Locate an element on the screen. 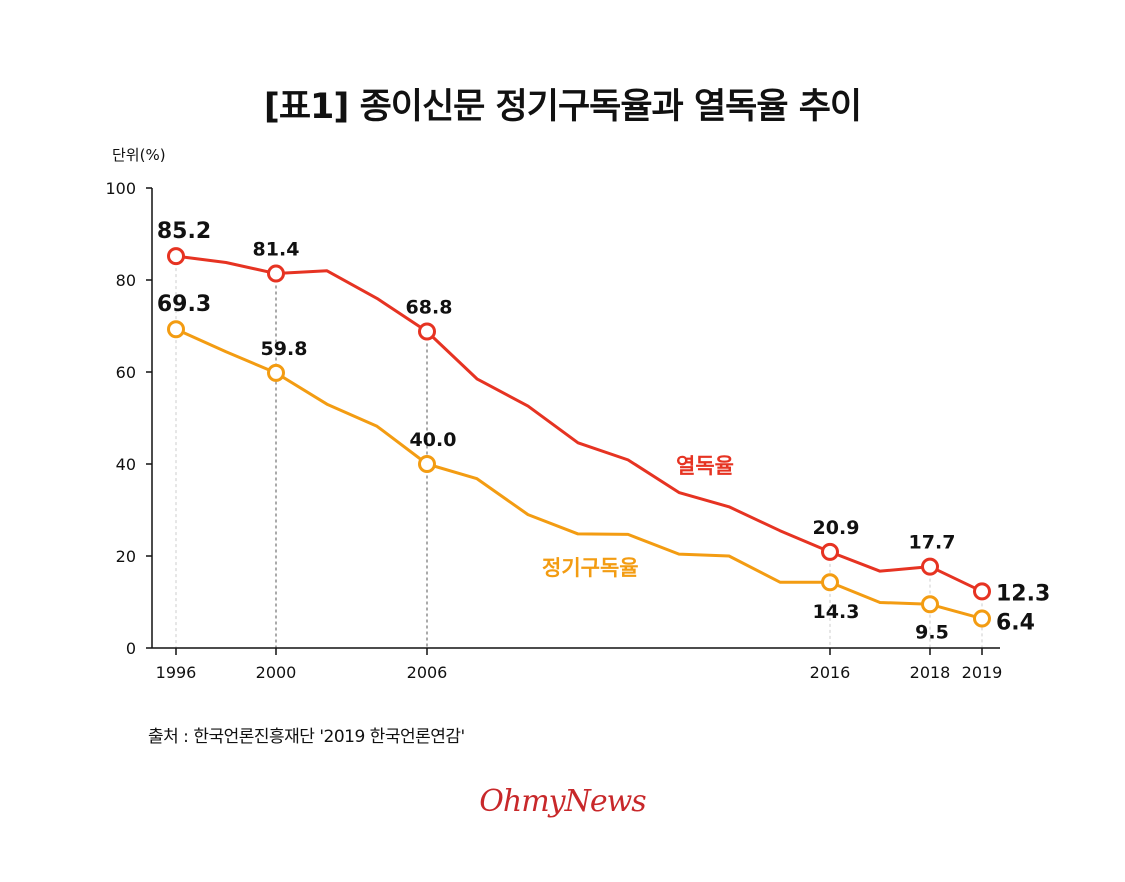 The height and width of the screenshot is (882, 1125). x-tick-label: 1996 is located at coordinates (176, 672).